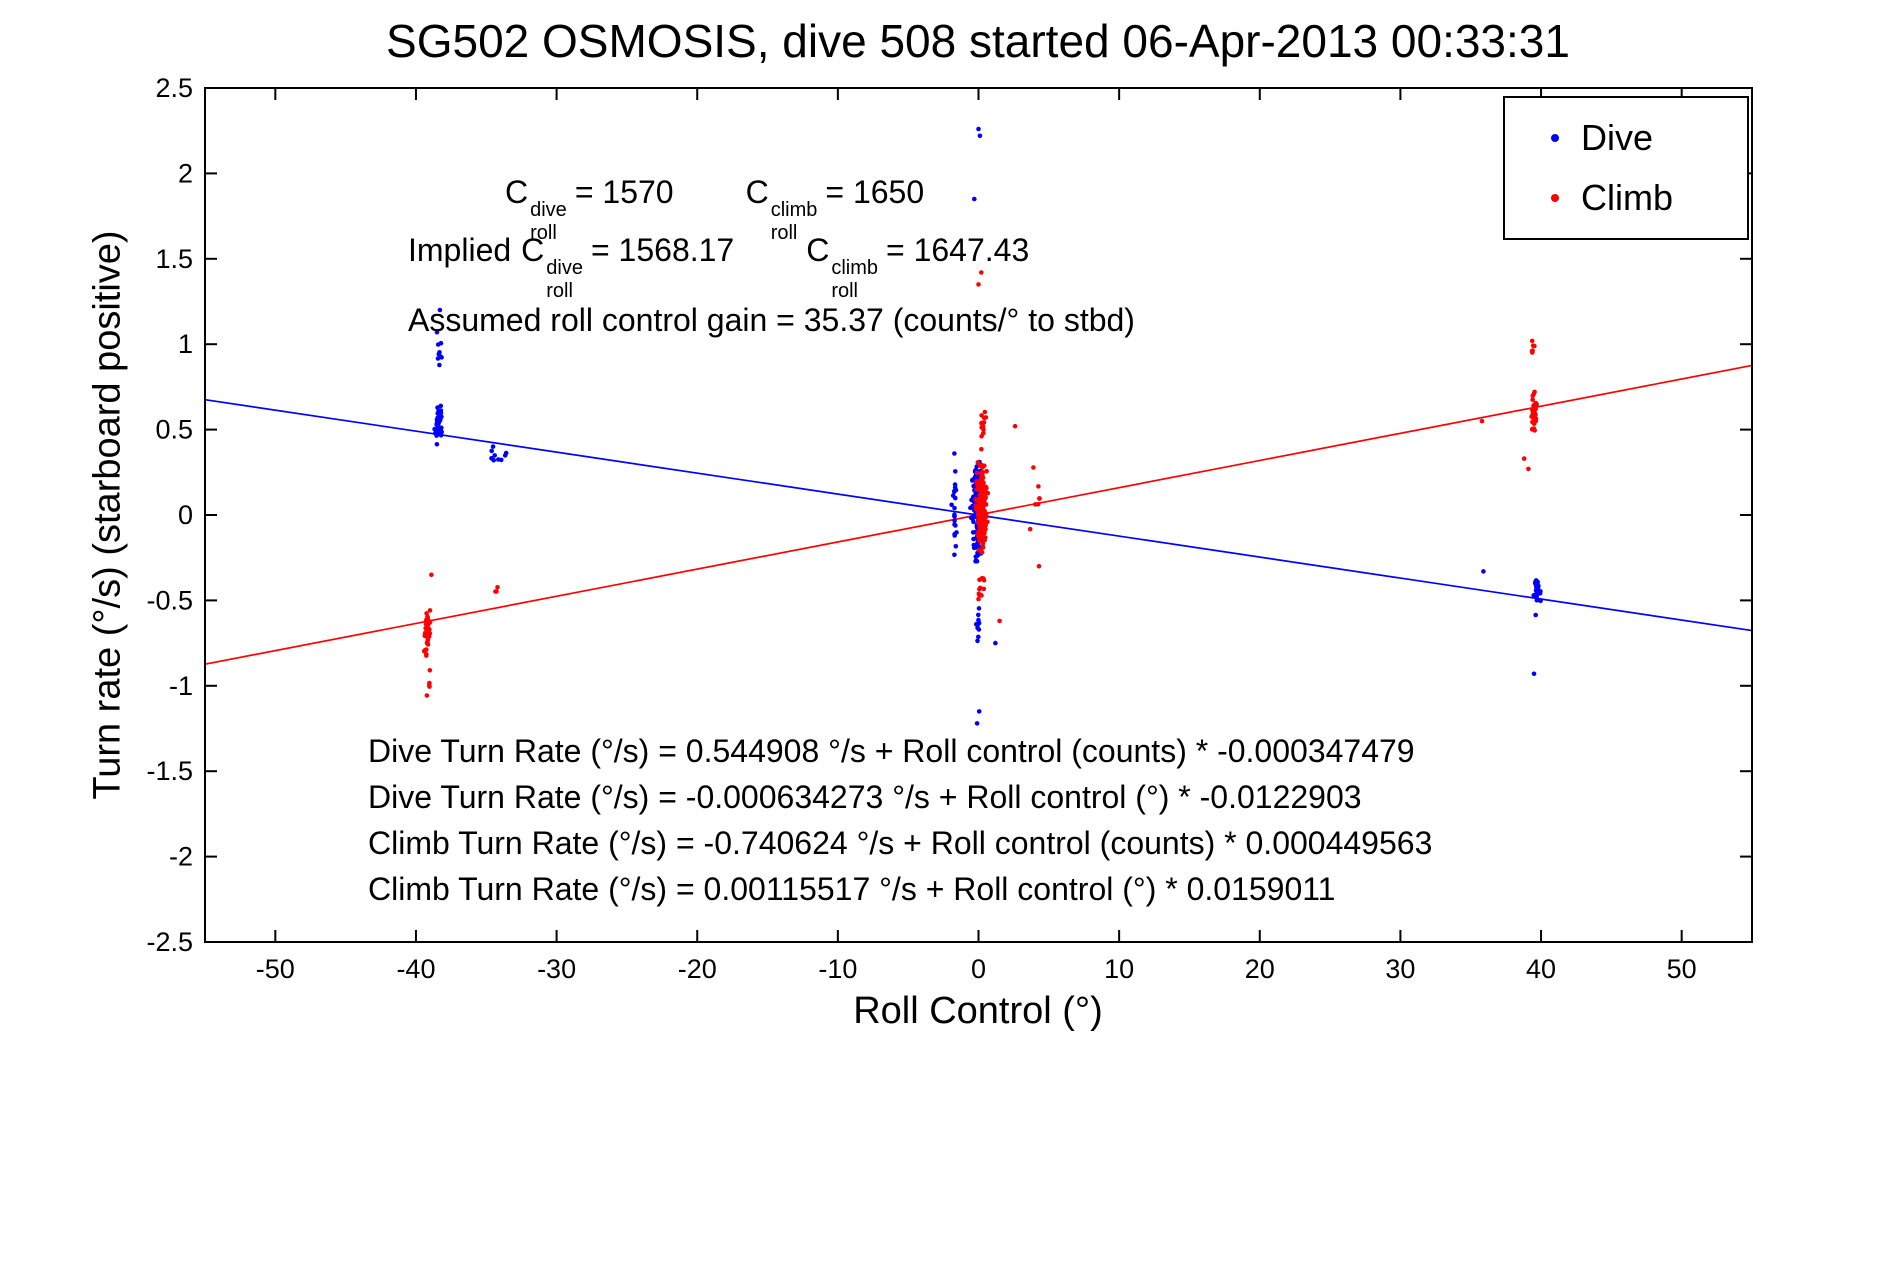 This screenshot has width=1891, height=1262. Describe the element at coordinates (185, 515) in the screenshot. I see `y-tick-label: 0` at that location.